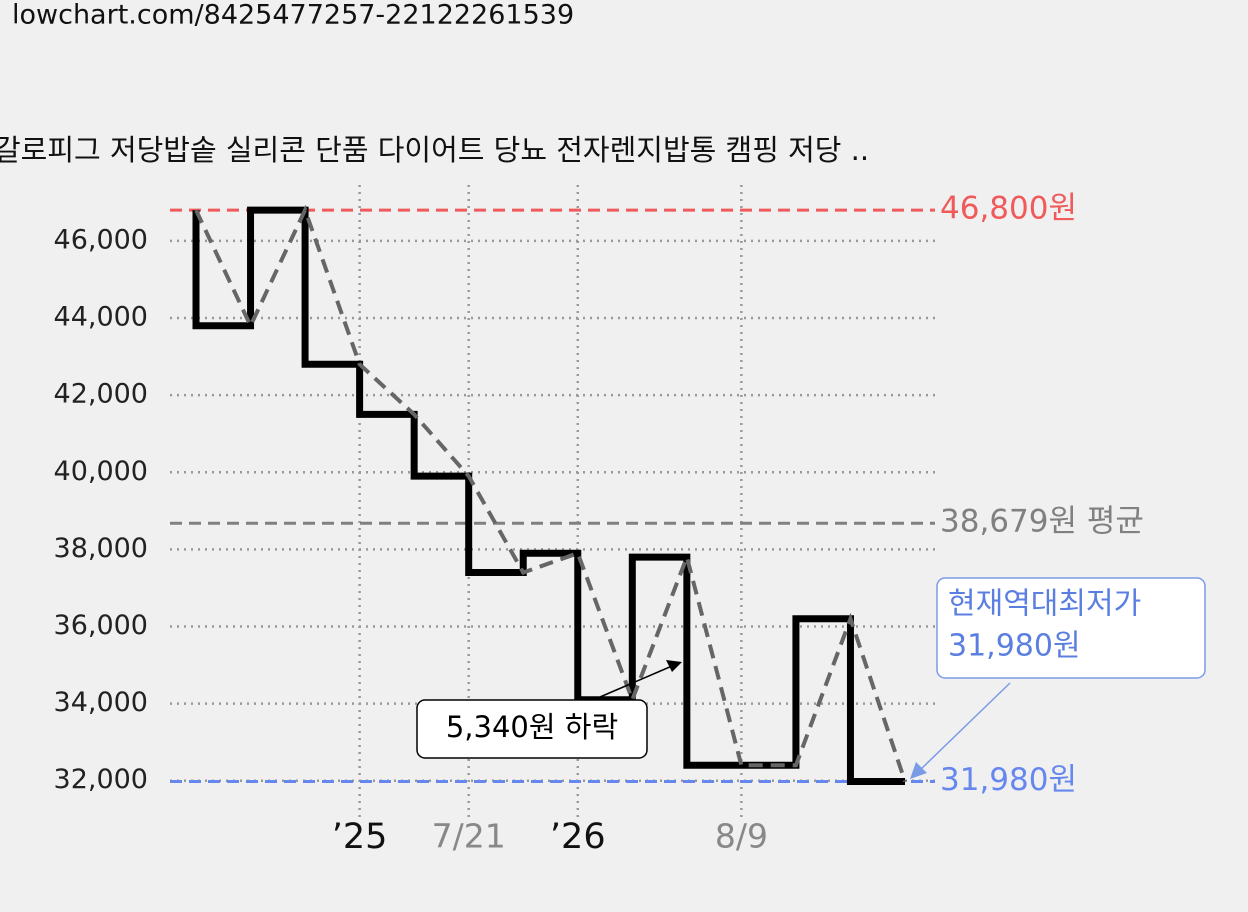  I want to click on x-tick-label: ’25, so click(360, 837).